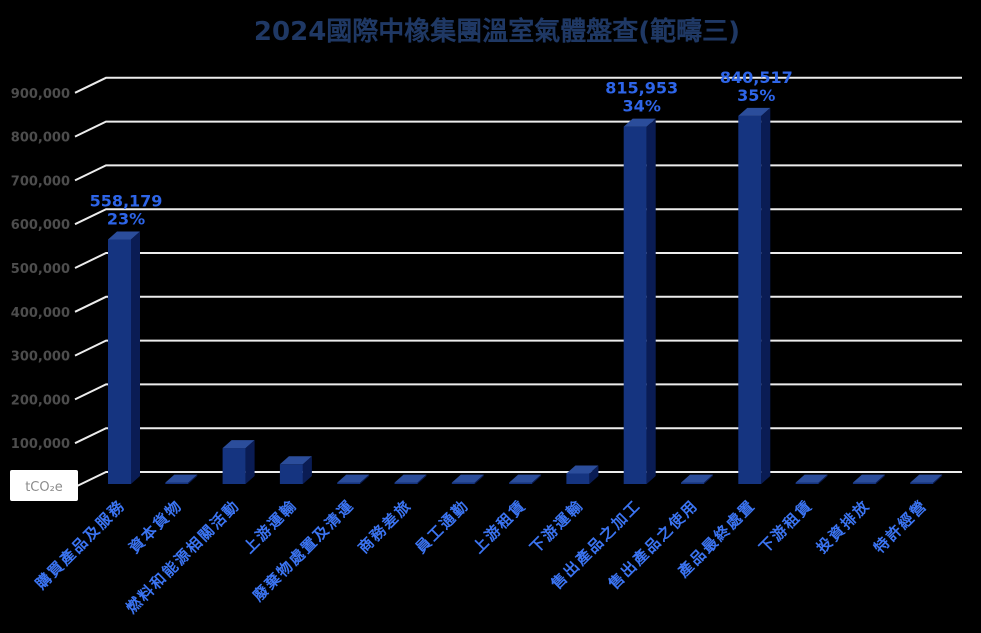 Image resolution: width=981 pixels, height=633 pixels. I want to click on bar-特許經營, so click(926, 479).